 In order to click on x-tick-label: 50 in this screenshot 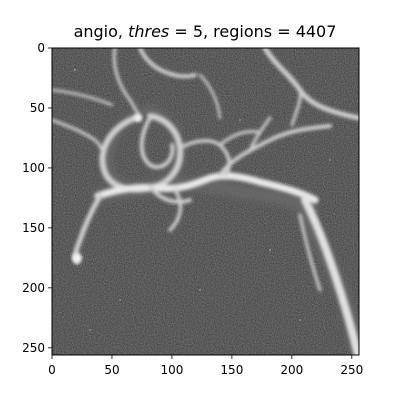, I will do `click(111, 370)`.